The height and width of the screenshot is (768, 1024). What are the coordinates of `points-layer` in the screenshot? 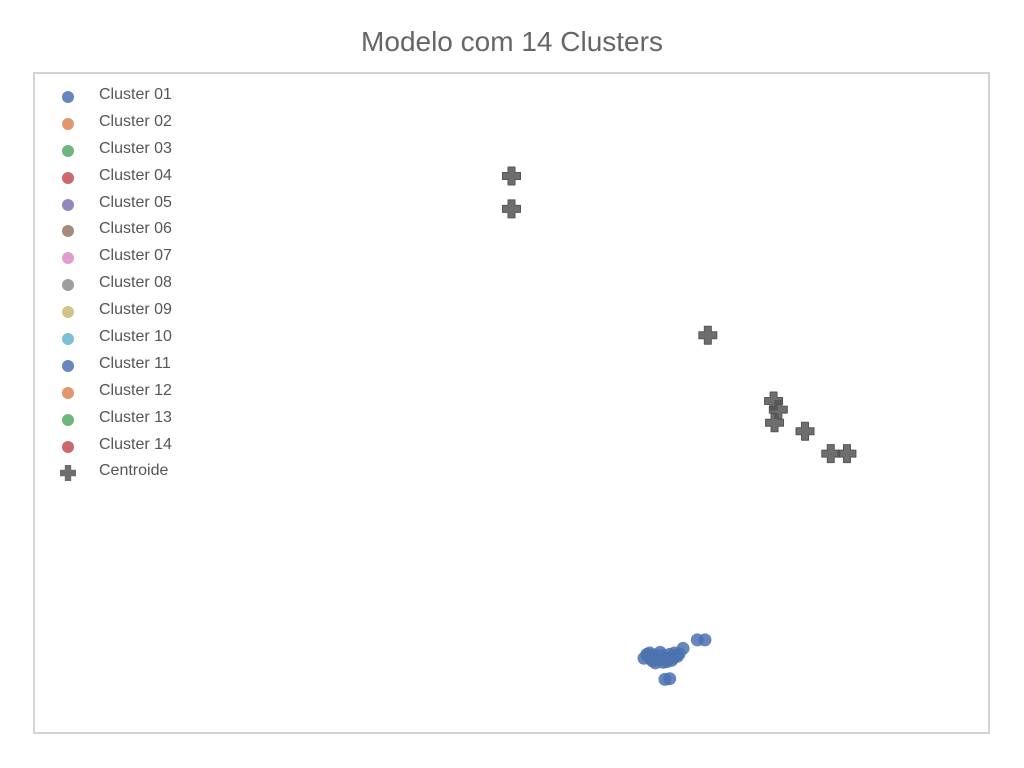 It's located at (674, 659).